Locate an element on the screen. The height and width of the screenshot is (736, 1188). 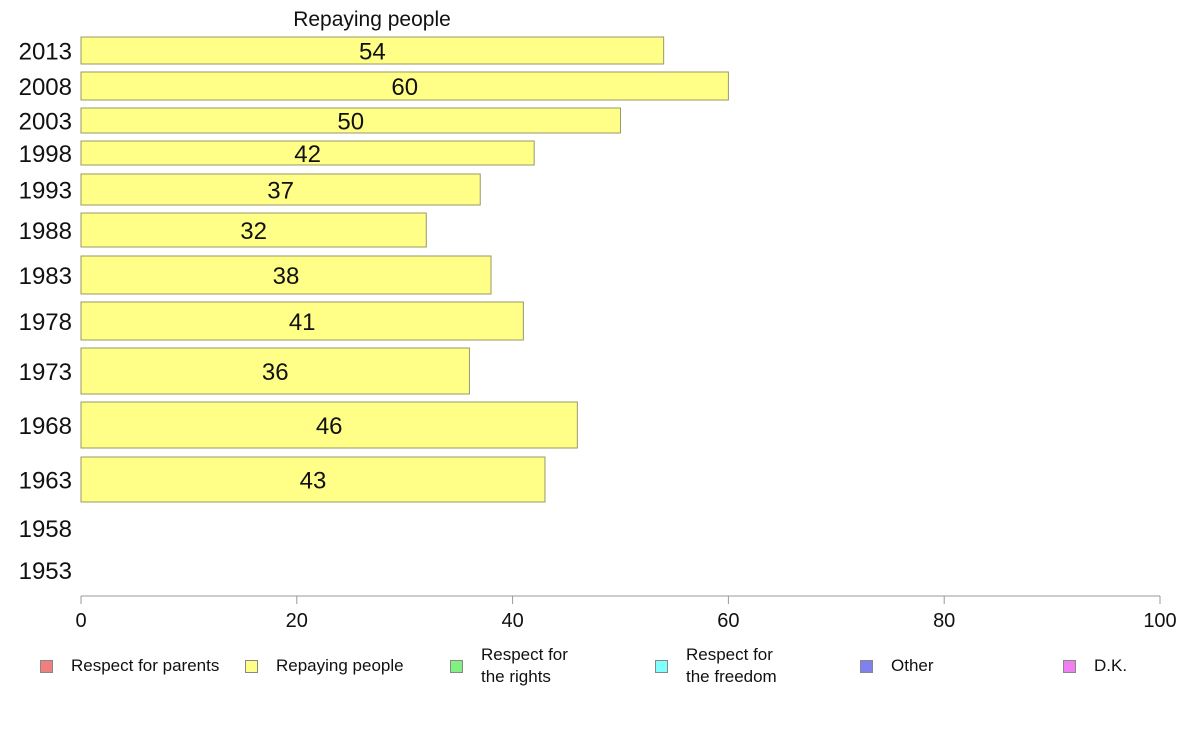
year-label-1988: 1988 is located at coordinates (45, 231).